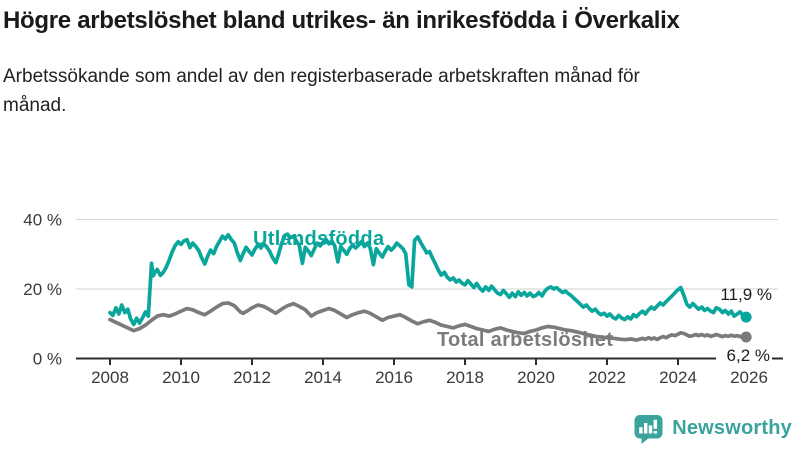 Image resolution: width=800 pixels, height=450 pixels. What do you see at coordinates (678, 377) in the screenshot?
I see `x-axis-tick-label: 2024` at bounding box center [678, 377].